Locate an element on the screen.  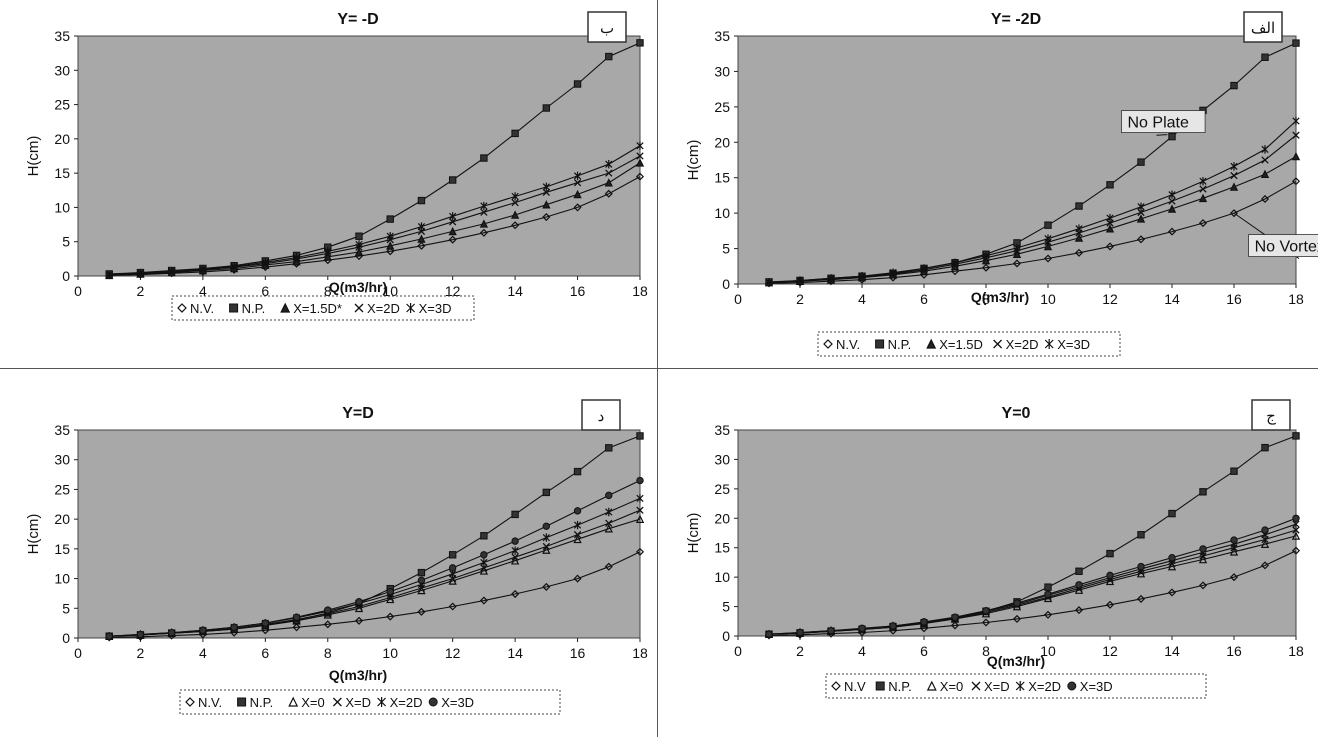
x-tick-label: 2 is located at coordinates (141, 653).